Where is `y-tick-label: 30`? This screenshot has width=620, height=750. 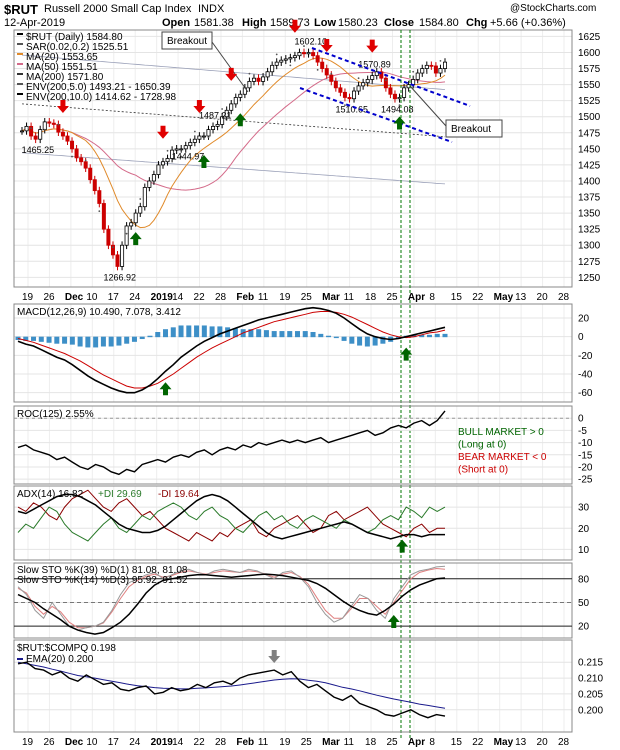
y-tick-label: 30 is located at coordinates (584, 508).